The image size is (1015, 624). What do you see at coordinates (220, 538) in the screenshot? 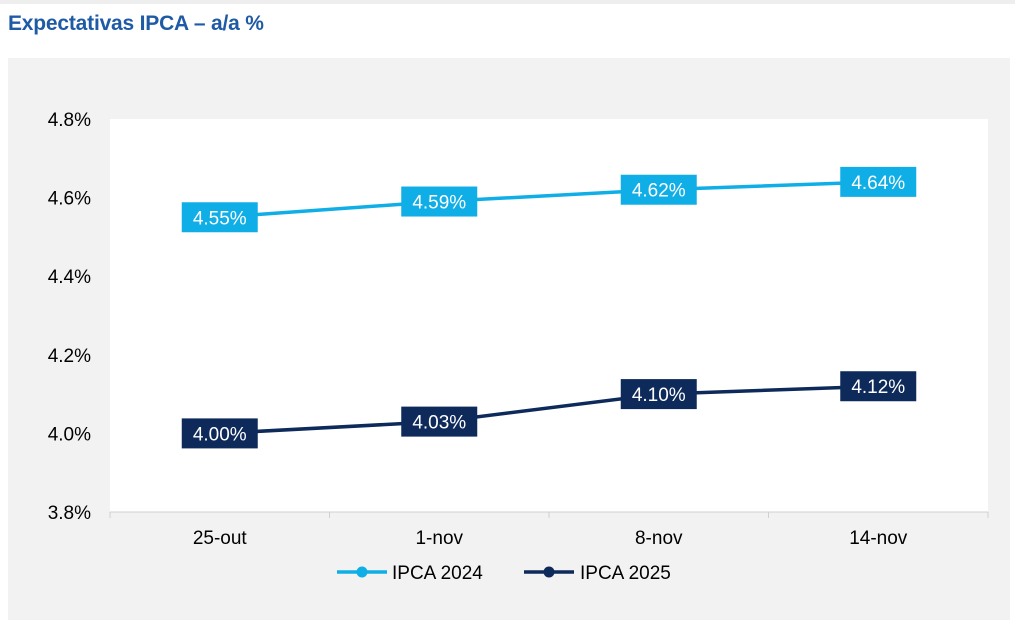
I see `x-tick-label: 25-out` at bounding box center [220, 538].